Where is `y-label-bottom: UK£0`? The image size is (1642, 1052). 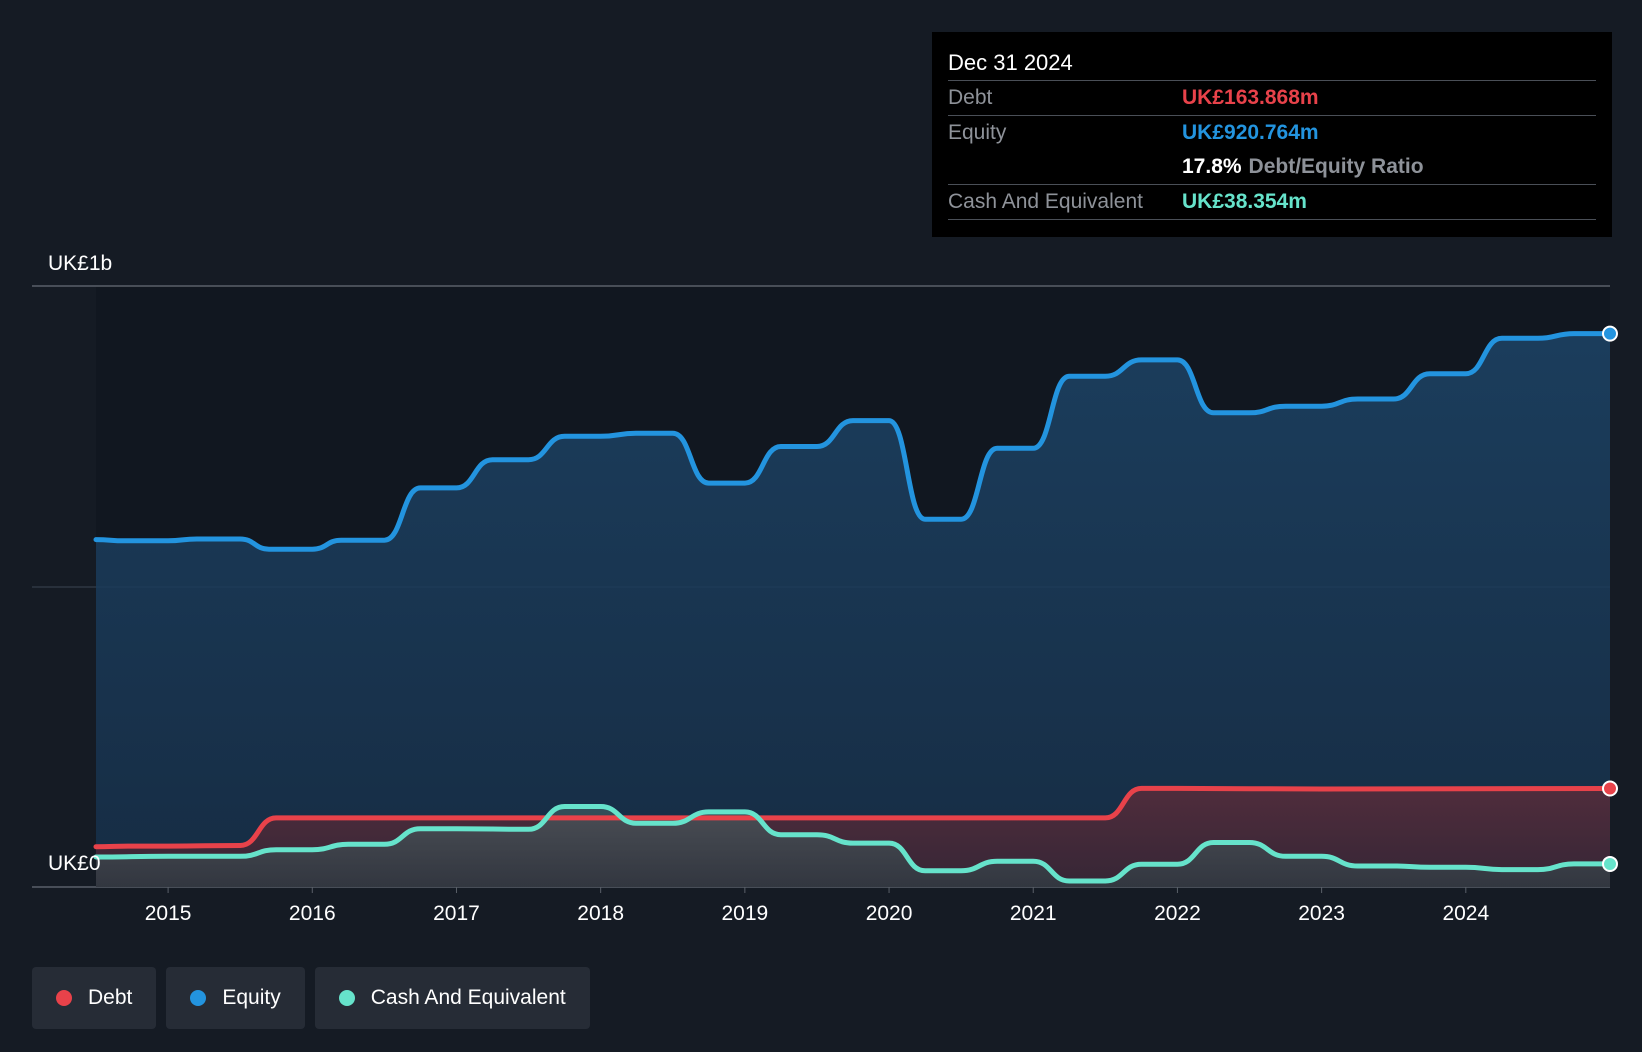 y-label-bottom: UK£0 is located at coordinates (74, 863).